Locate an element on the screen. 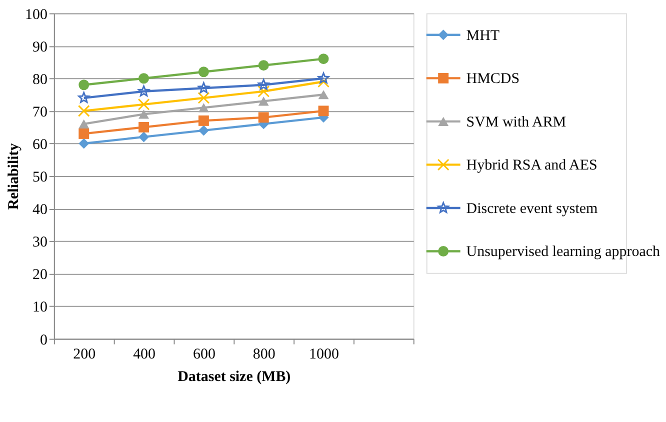  y-tick-label: 100 is located at coordinates (36, 14).